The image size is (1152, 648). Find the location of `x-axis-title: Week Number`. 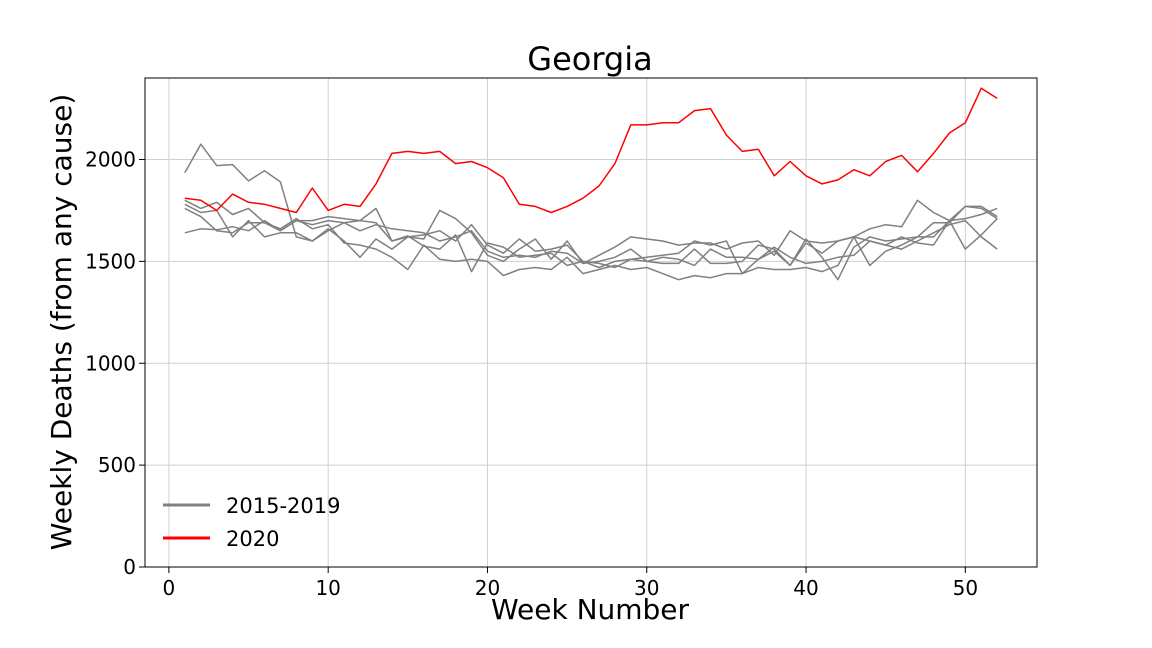

x-axis-title: Week Number is located at coordinates (590, 609).